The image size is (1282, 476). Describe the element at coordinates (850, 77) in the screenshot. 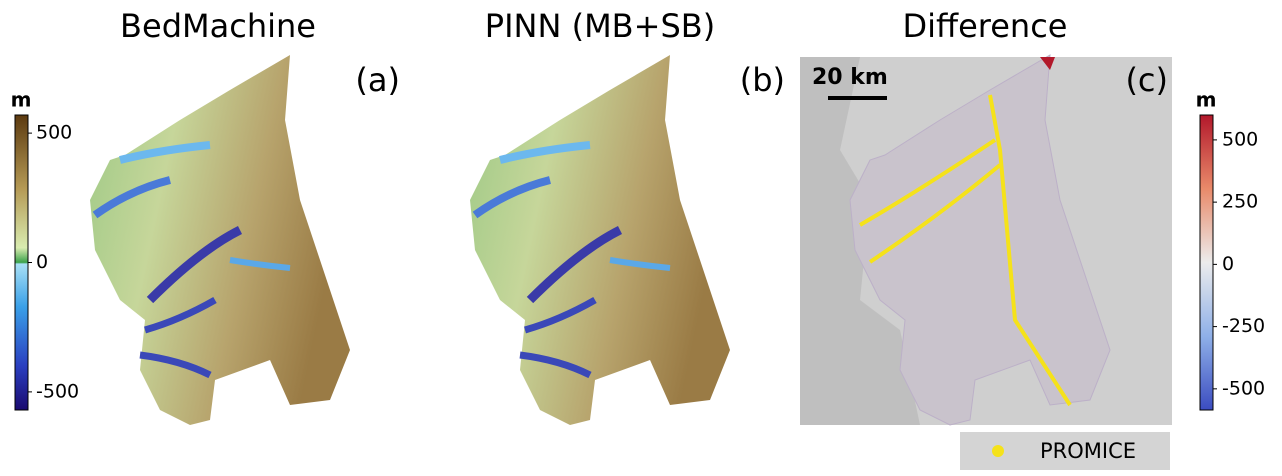

I see `scale-bar-label: 20 km` at that location.